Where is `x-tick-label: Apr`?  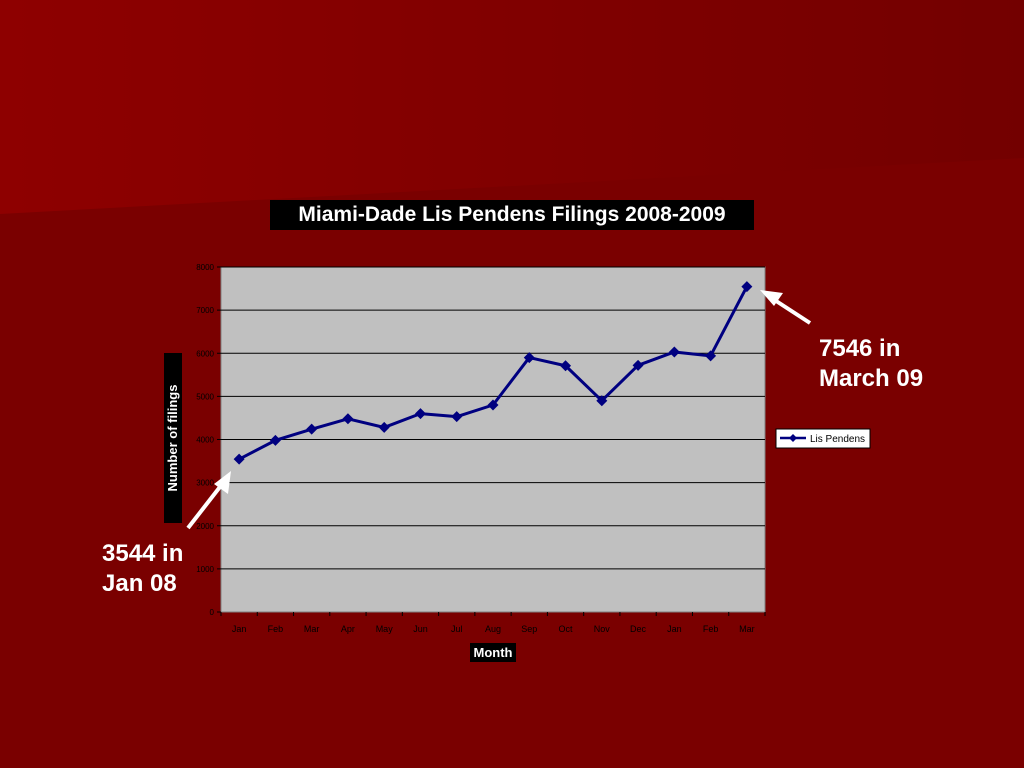 x-tick-label: Apr is located at coordinates (348, 629).